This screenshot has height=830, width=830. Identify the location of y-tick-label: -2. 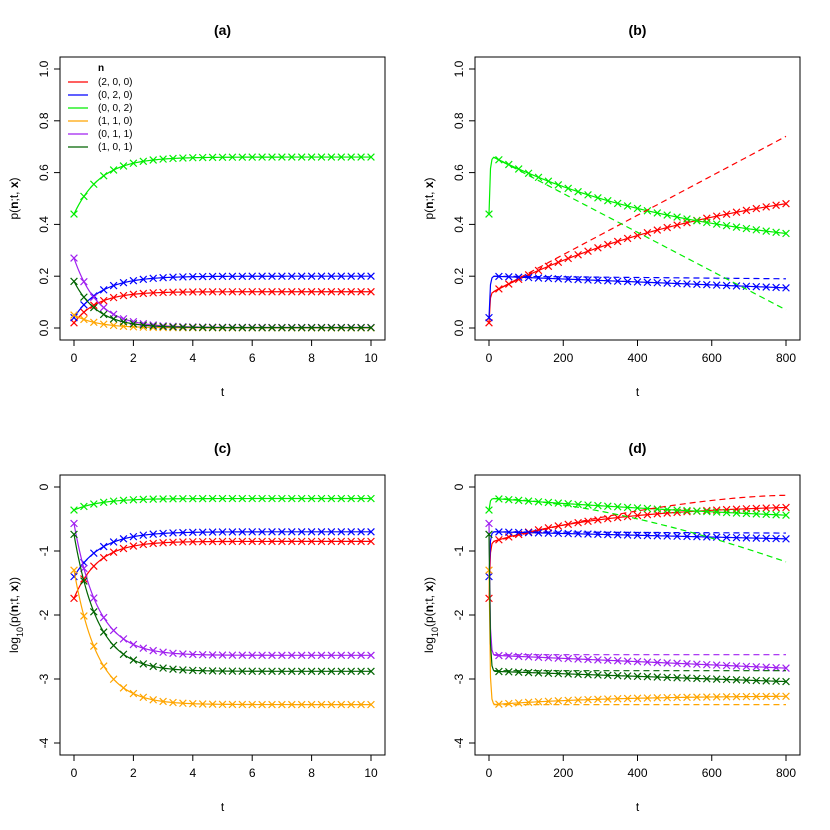
(44, 614).